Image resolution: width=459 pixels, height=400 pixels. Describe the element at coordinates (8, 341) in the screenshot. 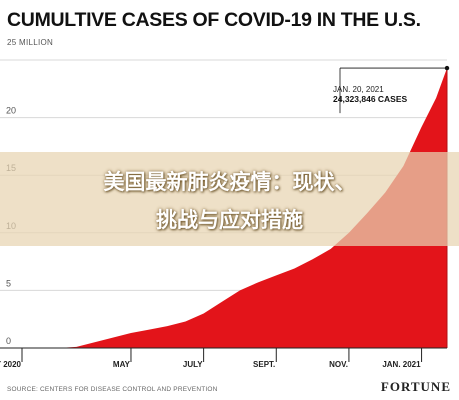

I see `y-tick-label: 0` at that location.